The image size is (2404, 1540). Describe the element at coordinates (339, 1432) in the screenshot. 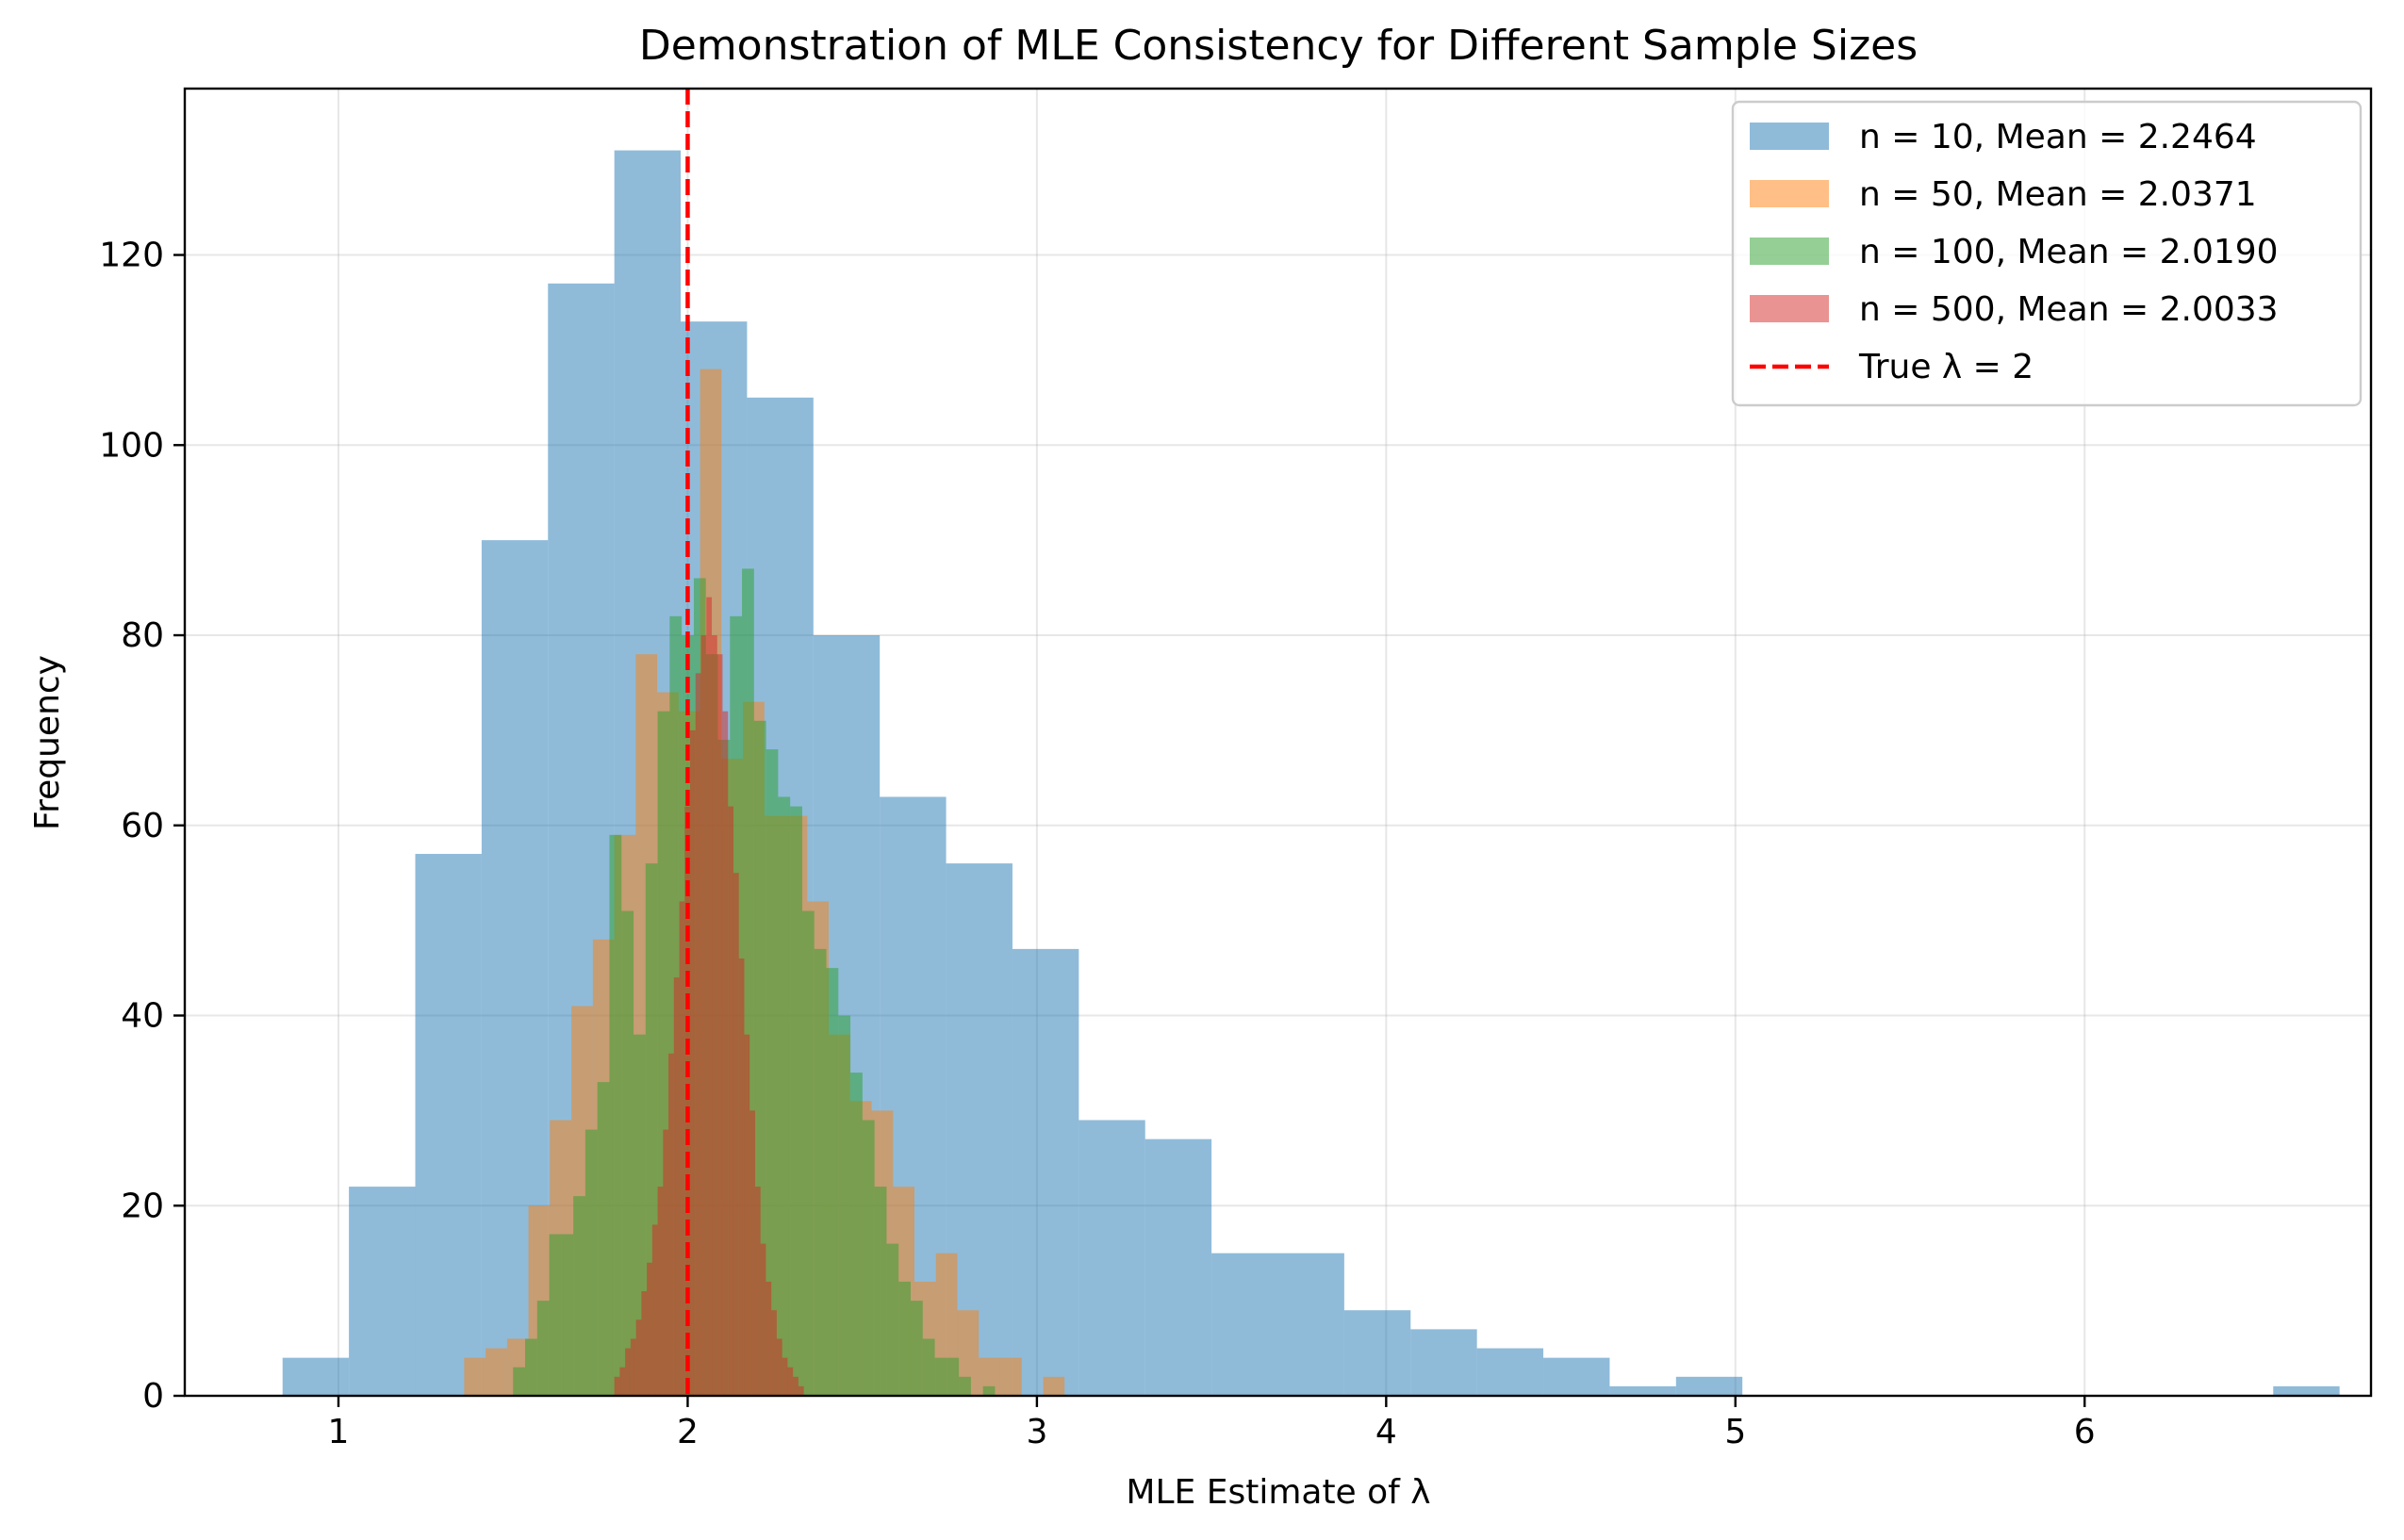

I see `x-tick-label: 1` at that location.